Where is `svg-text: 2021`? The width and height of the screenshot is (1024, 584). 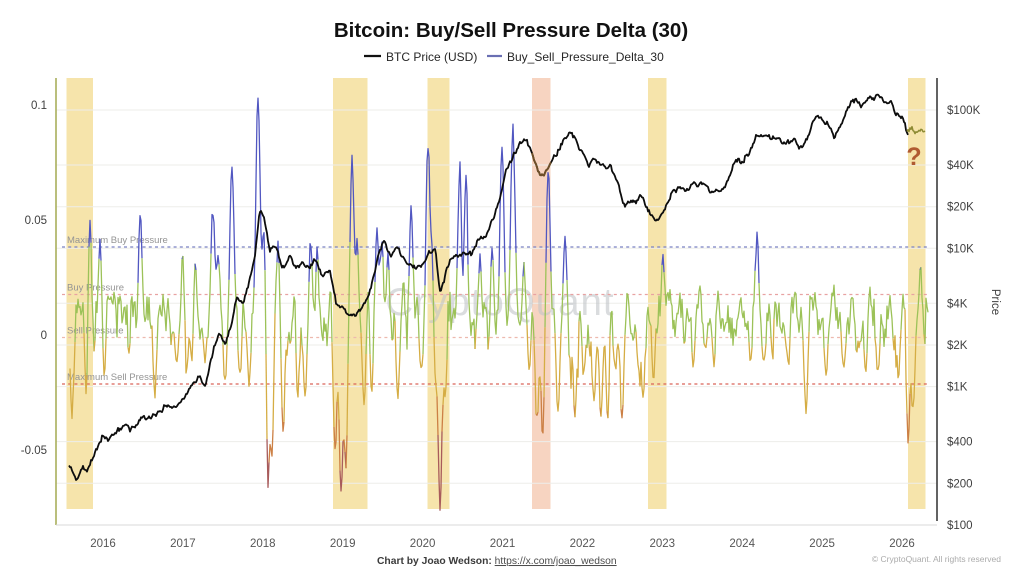
svg-text: 2021 is located at coordinates (503, 544).